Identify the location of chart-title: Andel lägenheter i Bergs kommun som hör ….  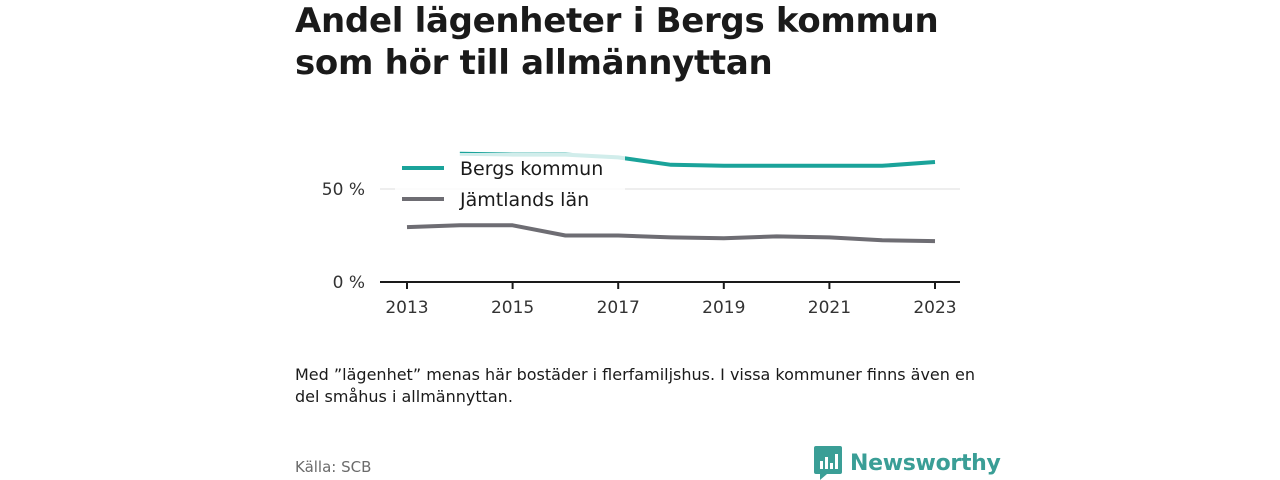
(617, 42).